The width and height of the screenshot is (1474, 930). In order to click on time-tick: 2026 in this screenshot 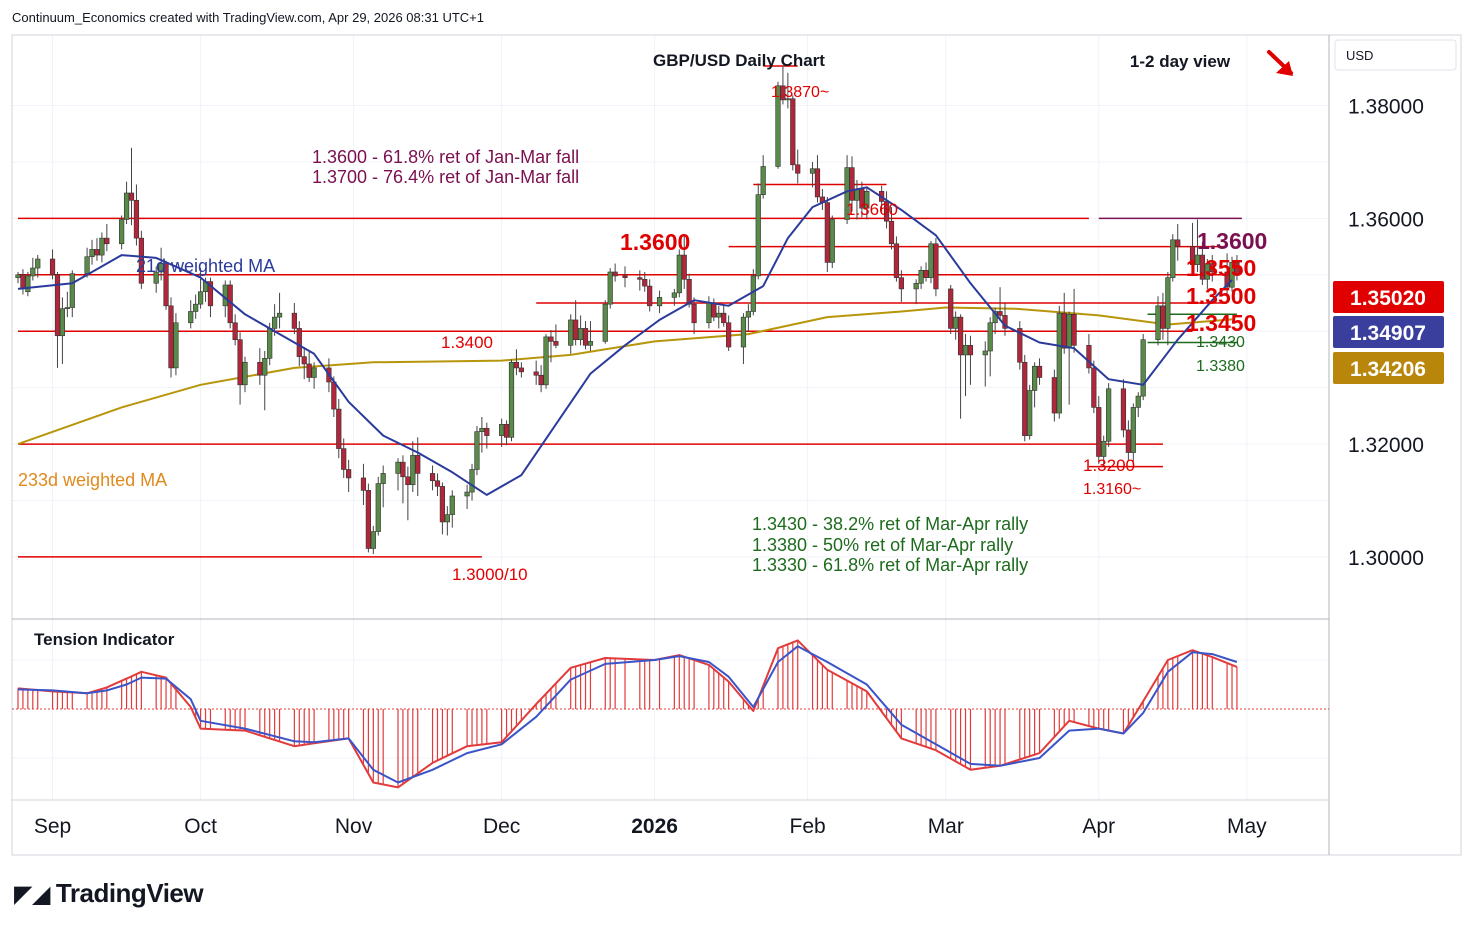, I will do `click(654, 826)`.